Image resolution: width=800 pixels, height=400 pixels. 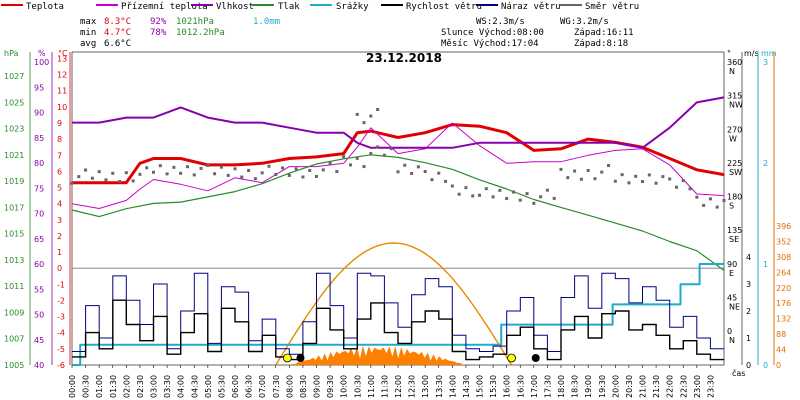 What do you see at coordinates (643, 386) in the screenshot?
I see `x-tick-label: 21:00` at bounding box center [643, 386].